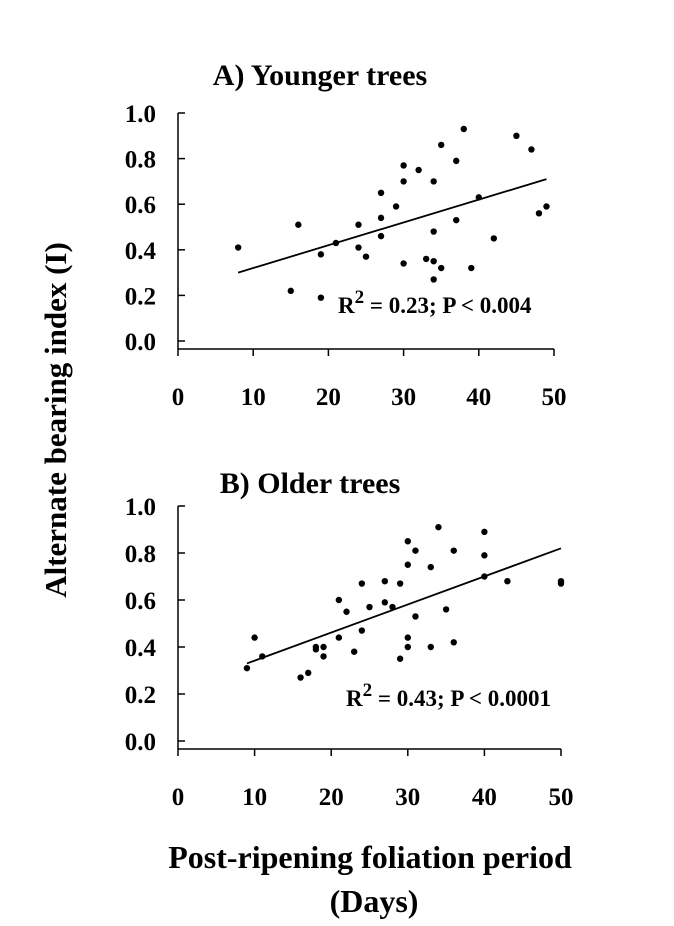 This screenshot has height=926, width=674. Describe the element at coordinates (435, 302) in the screenshot. I see `fit-annotation: R2 = 0.23; P < 0.004` at that location.